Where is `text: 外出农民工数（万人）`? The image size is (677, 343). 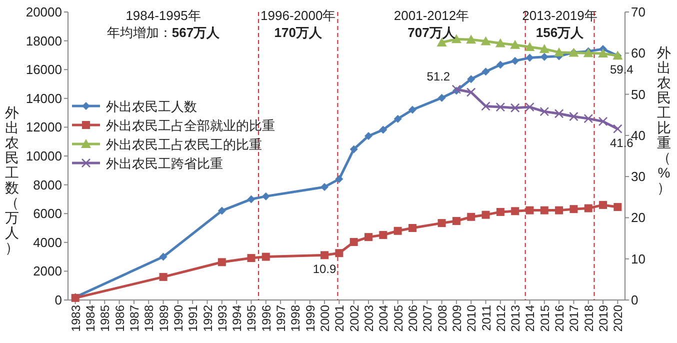 text: 外出农民工数（万人） is located at coordinates (12, 180).